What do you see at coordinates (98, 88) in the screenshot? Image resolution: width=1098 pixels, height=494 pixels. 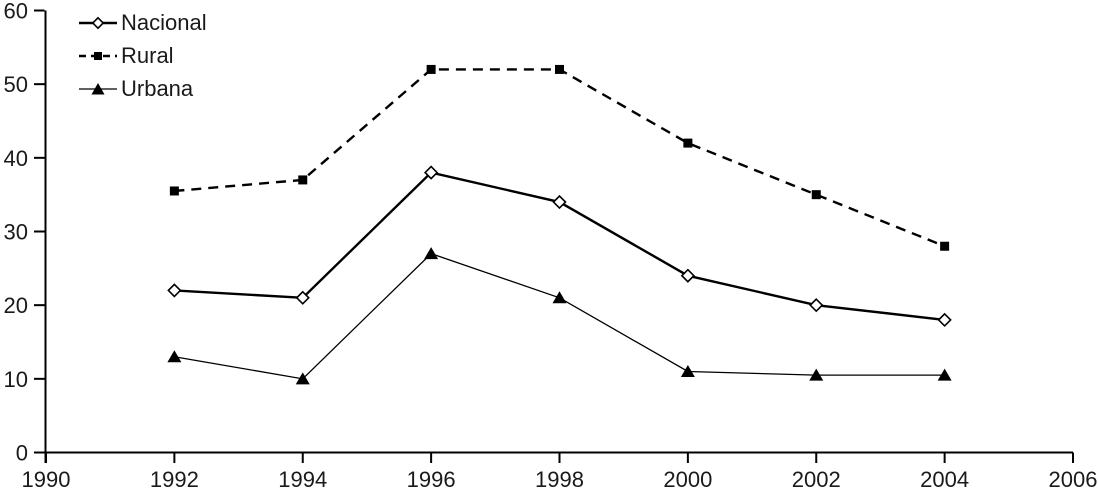 I see `urbana-line-sample-icon` at bounding box center [98, 88].